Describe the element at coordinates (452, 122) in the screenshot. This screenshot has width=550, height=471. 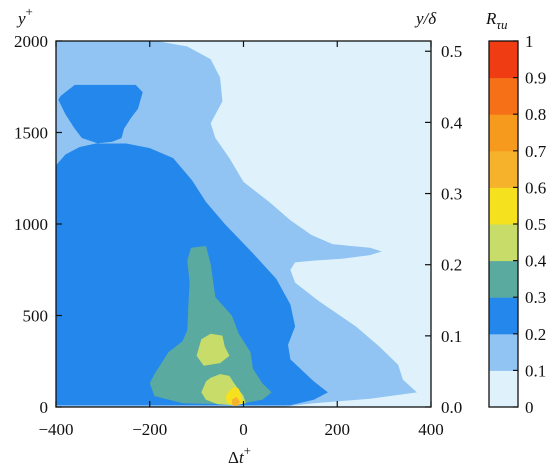
I see `right-tick-label: 0.4` at that location.